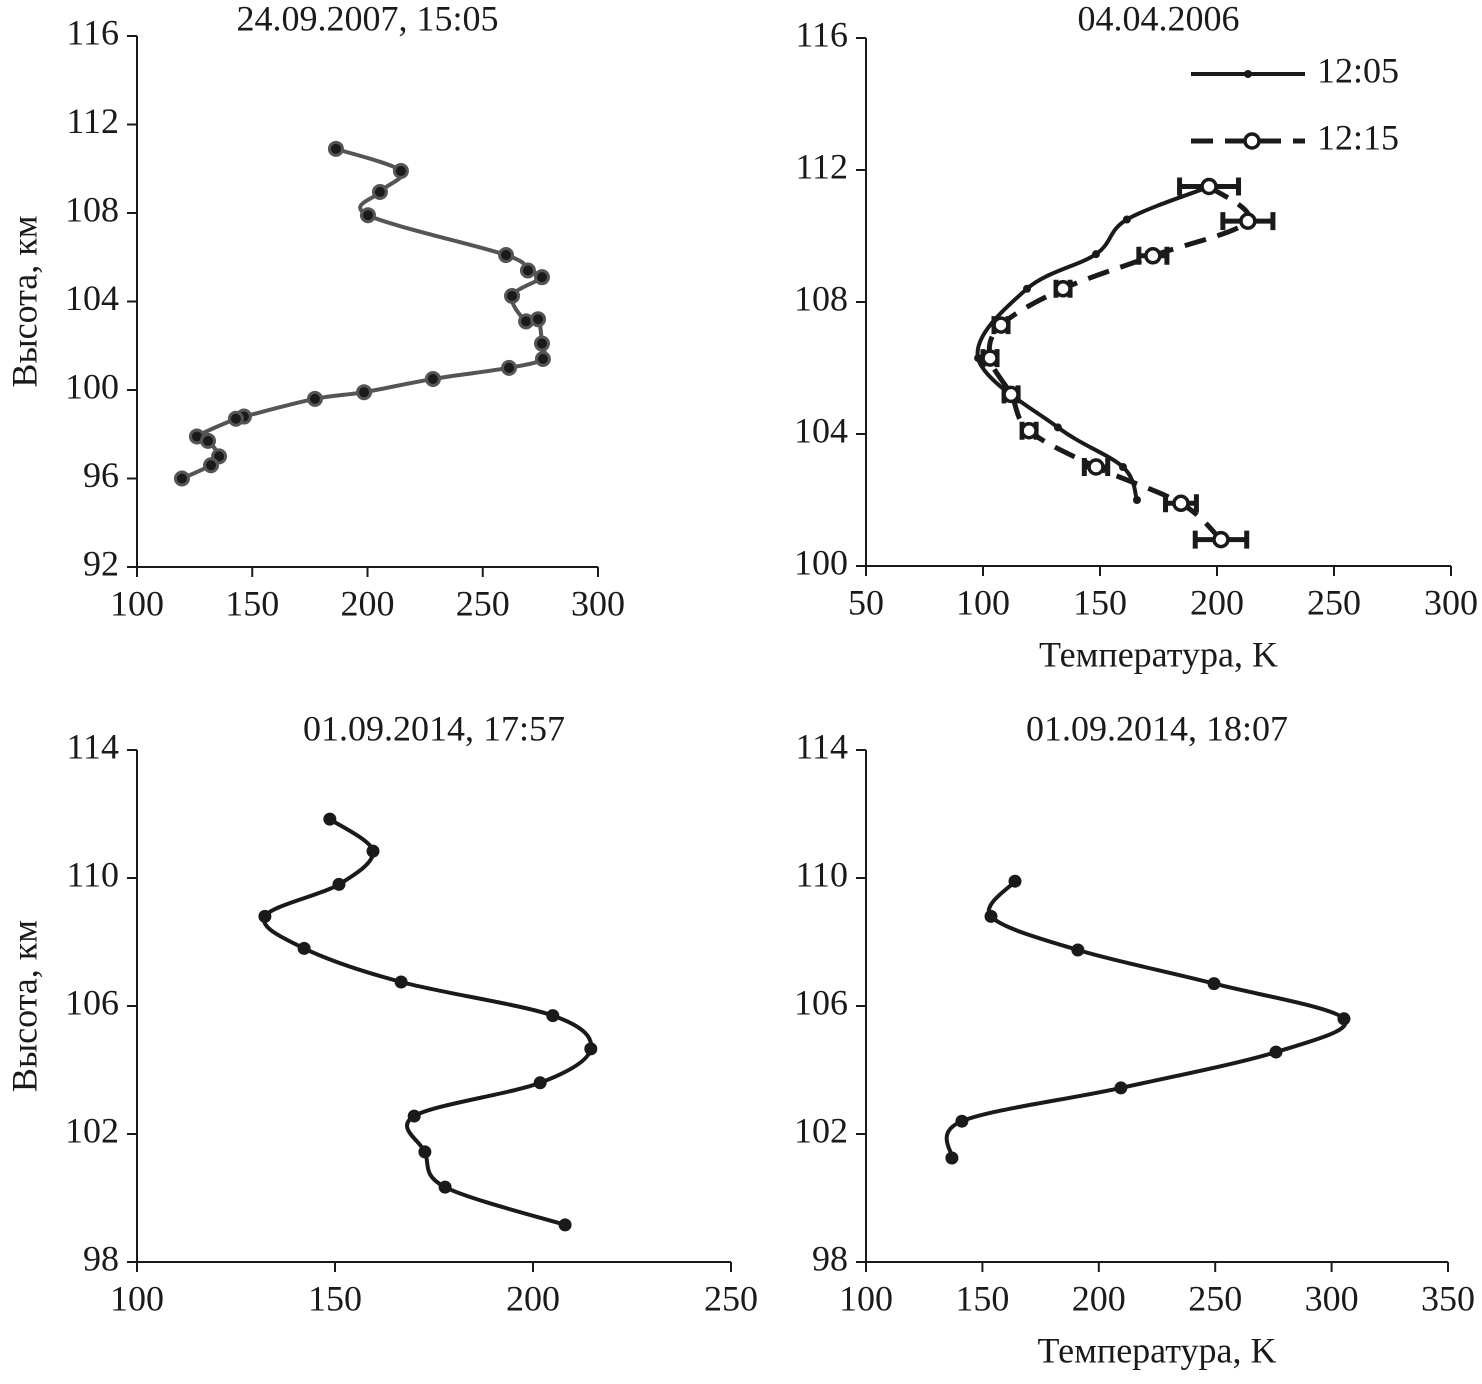 The width and height of the screenshot is (1482, 1384). What do you see at coordinates (821, 430) in the screenshot?
I see `y-tick-label: 104` at bounding box center [821, 430].